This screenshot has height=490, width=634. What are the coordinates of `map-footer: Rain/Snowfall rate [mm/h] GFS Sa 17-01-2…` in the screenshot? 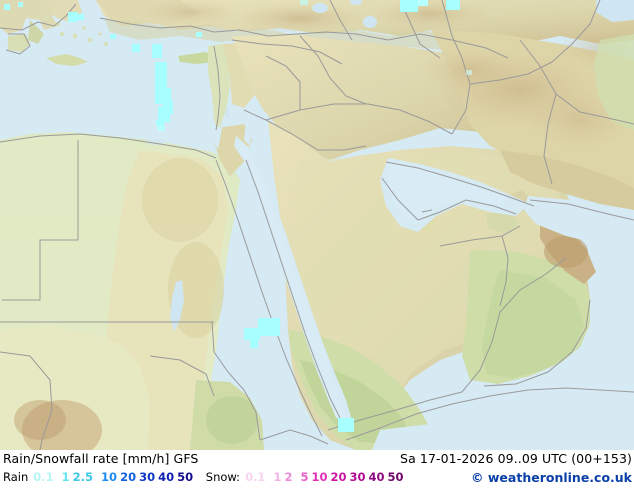 It's located at (317, 470).